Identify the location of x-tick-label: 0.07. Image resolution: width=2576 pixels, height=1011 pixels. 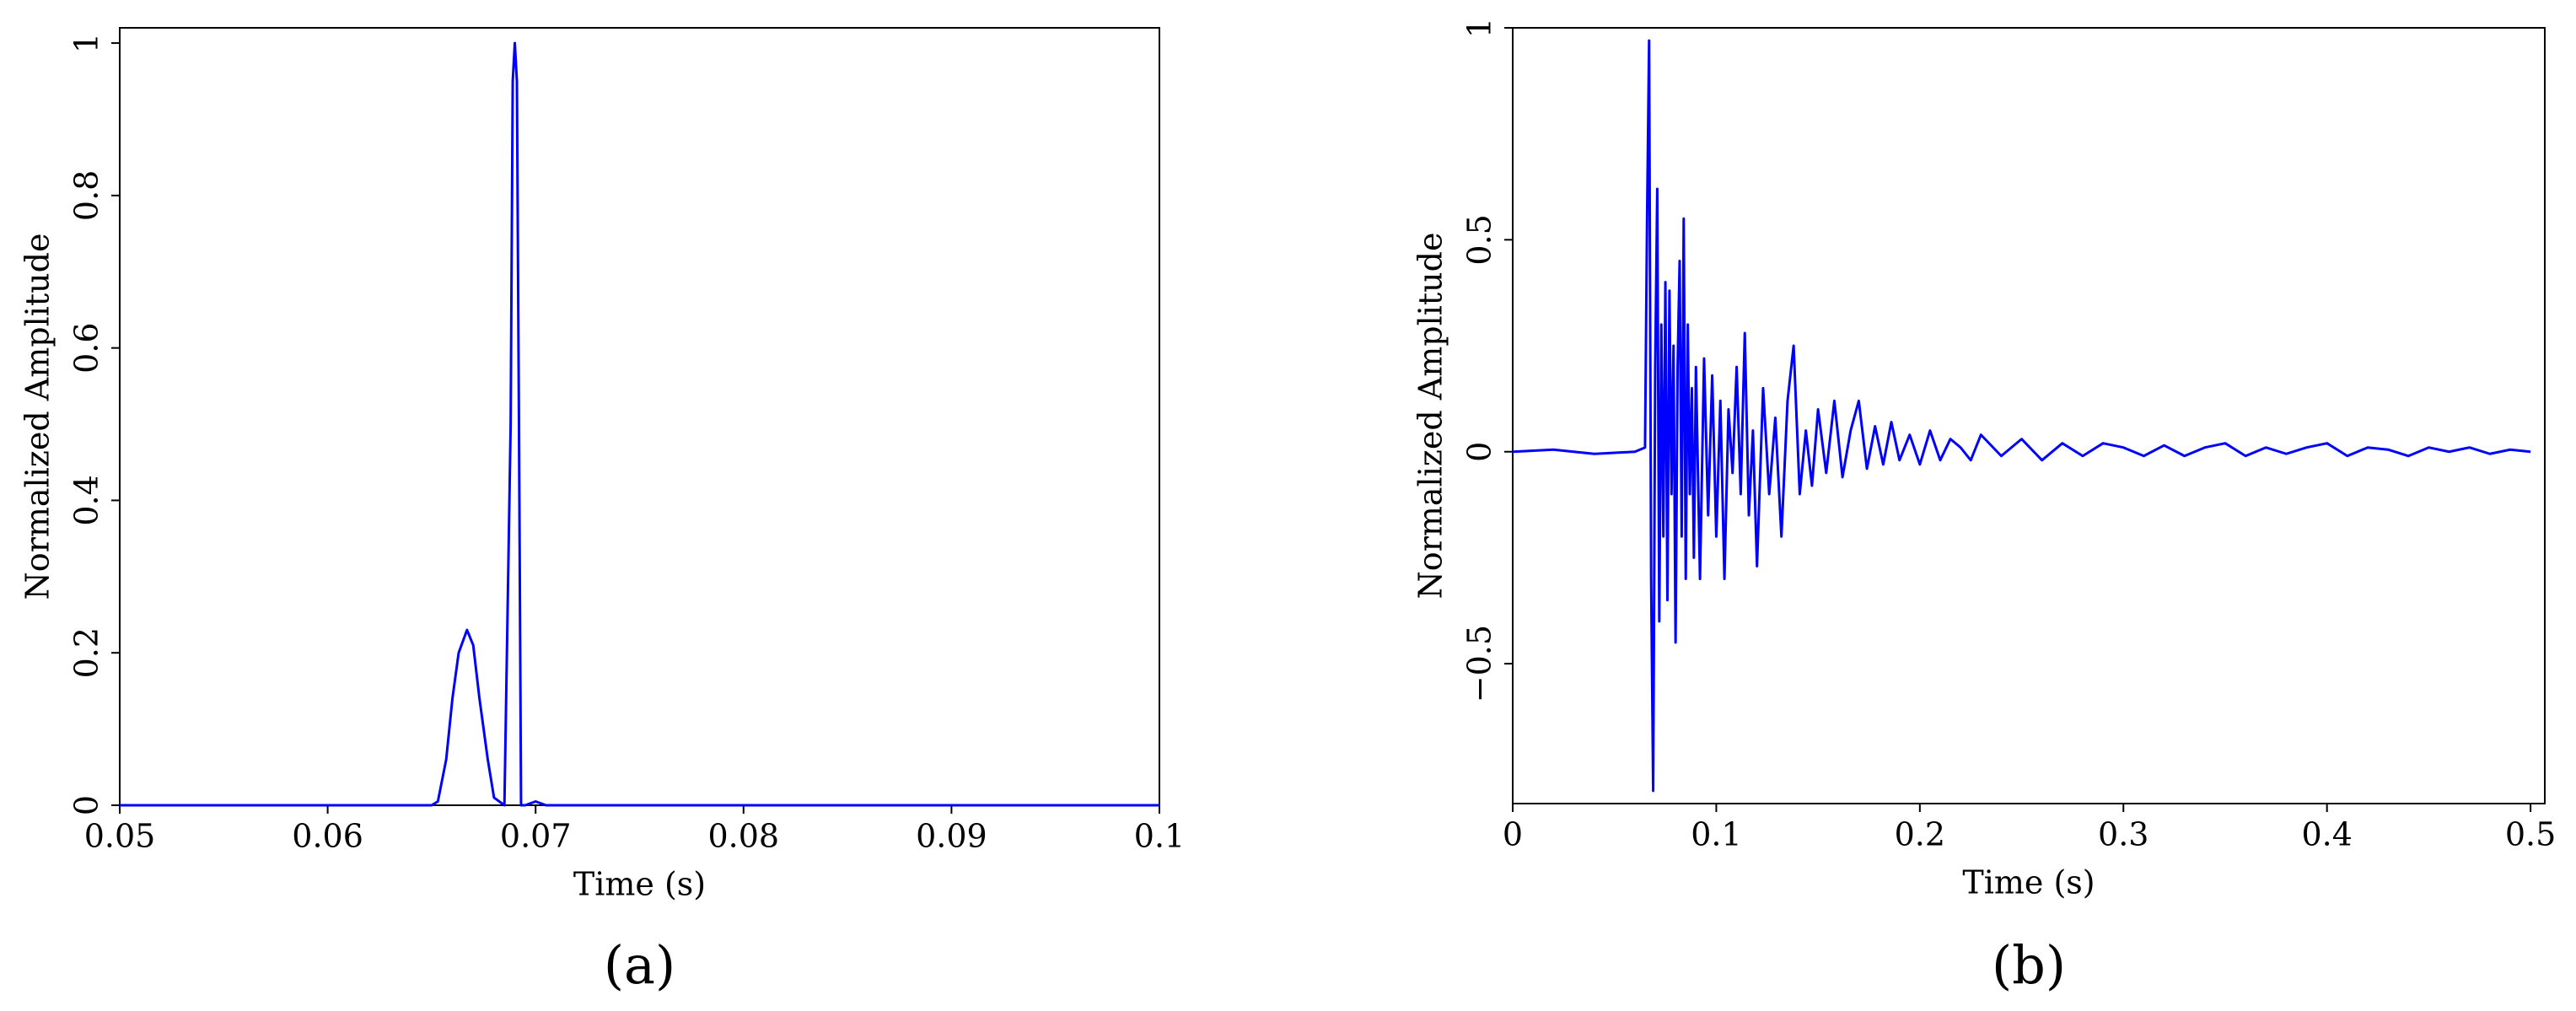
(536, 836).